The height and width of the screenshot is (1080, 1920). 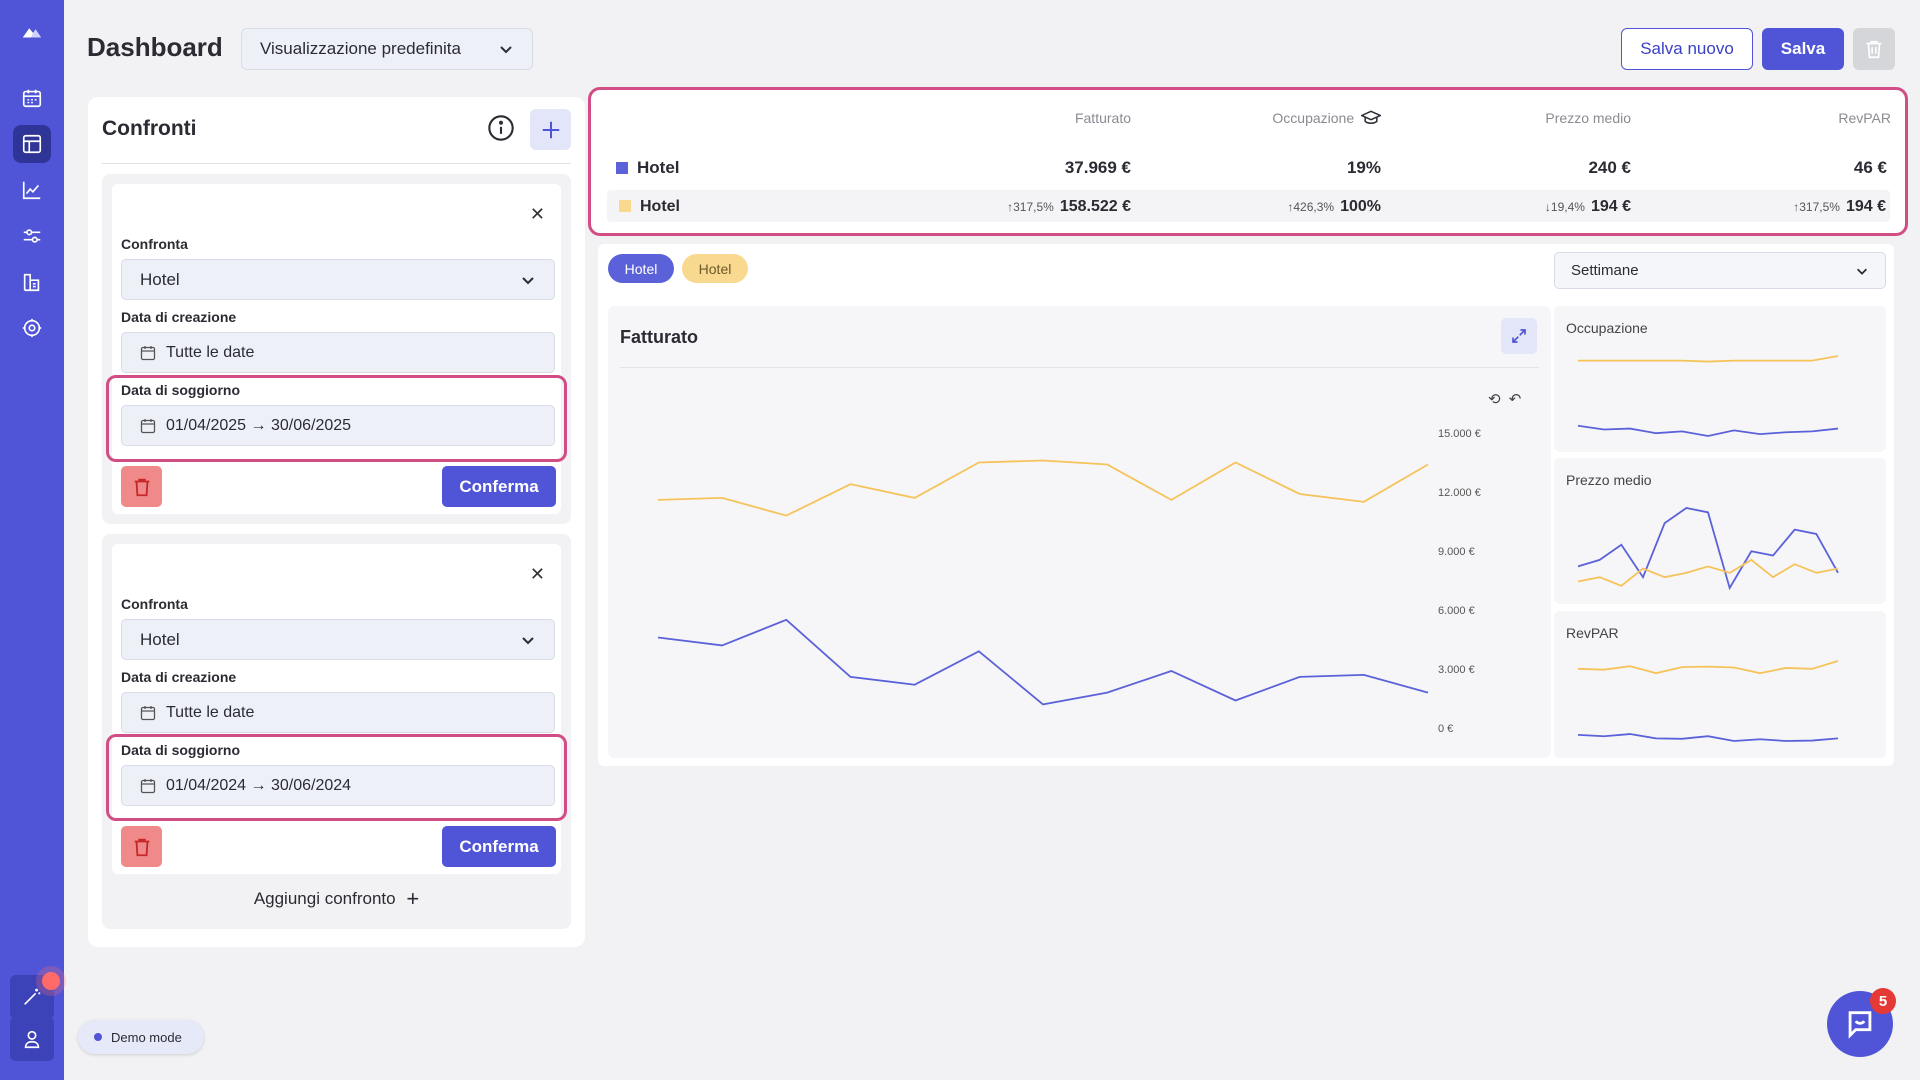 I want to click on avg-price-mini-chart: Prezzo medio, so click(x=1720, y=531).